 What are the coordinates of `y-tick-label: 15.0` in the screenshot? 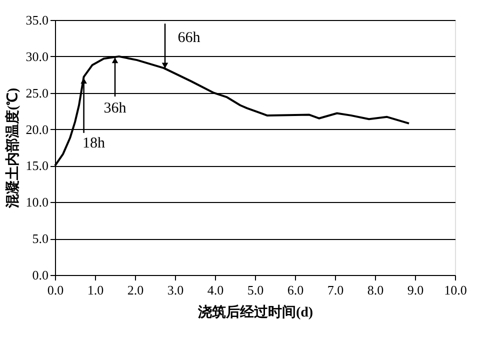 It's located at (37, 166).